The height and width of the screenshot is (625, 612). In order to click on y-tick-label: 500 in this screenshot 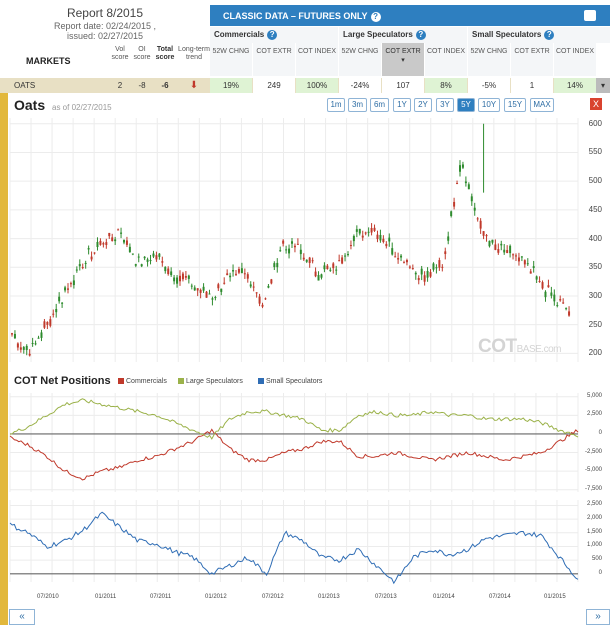, I will do `click(596, 559)`.